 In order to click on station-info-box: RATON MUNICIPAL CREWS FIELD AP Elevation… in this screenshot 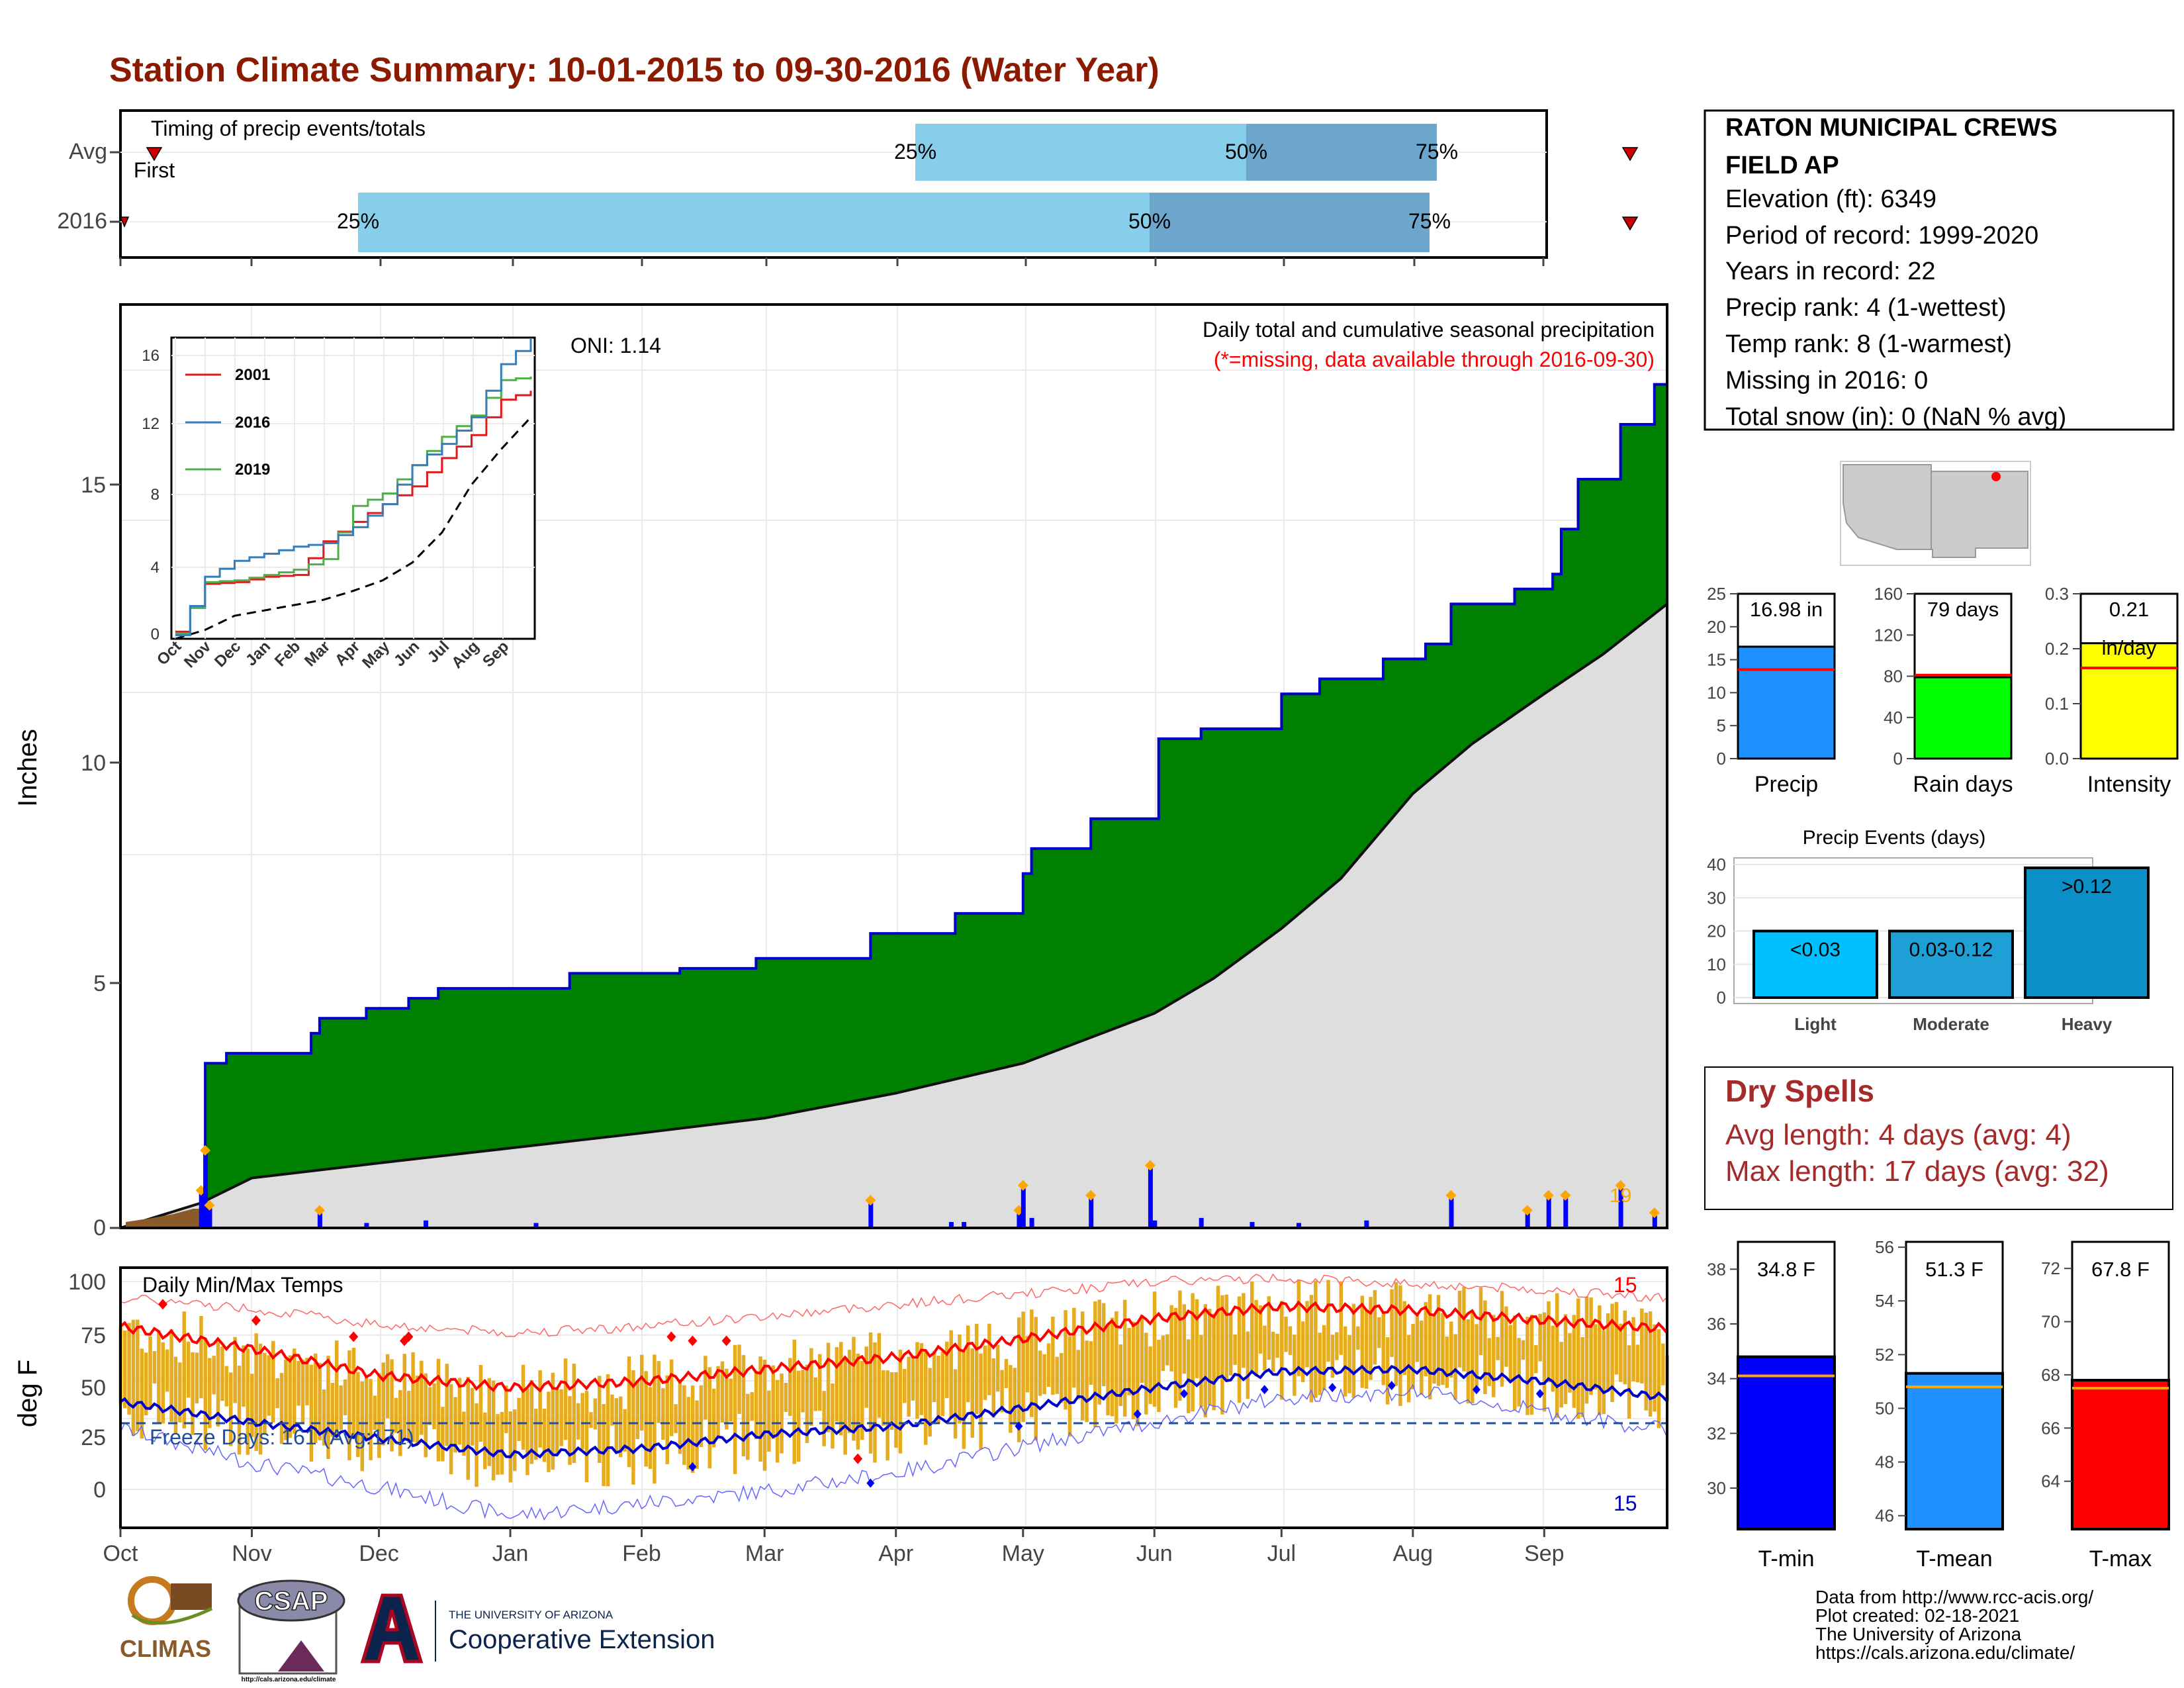, I will do `click(1940, 270)`.